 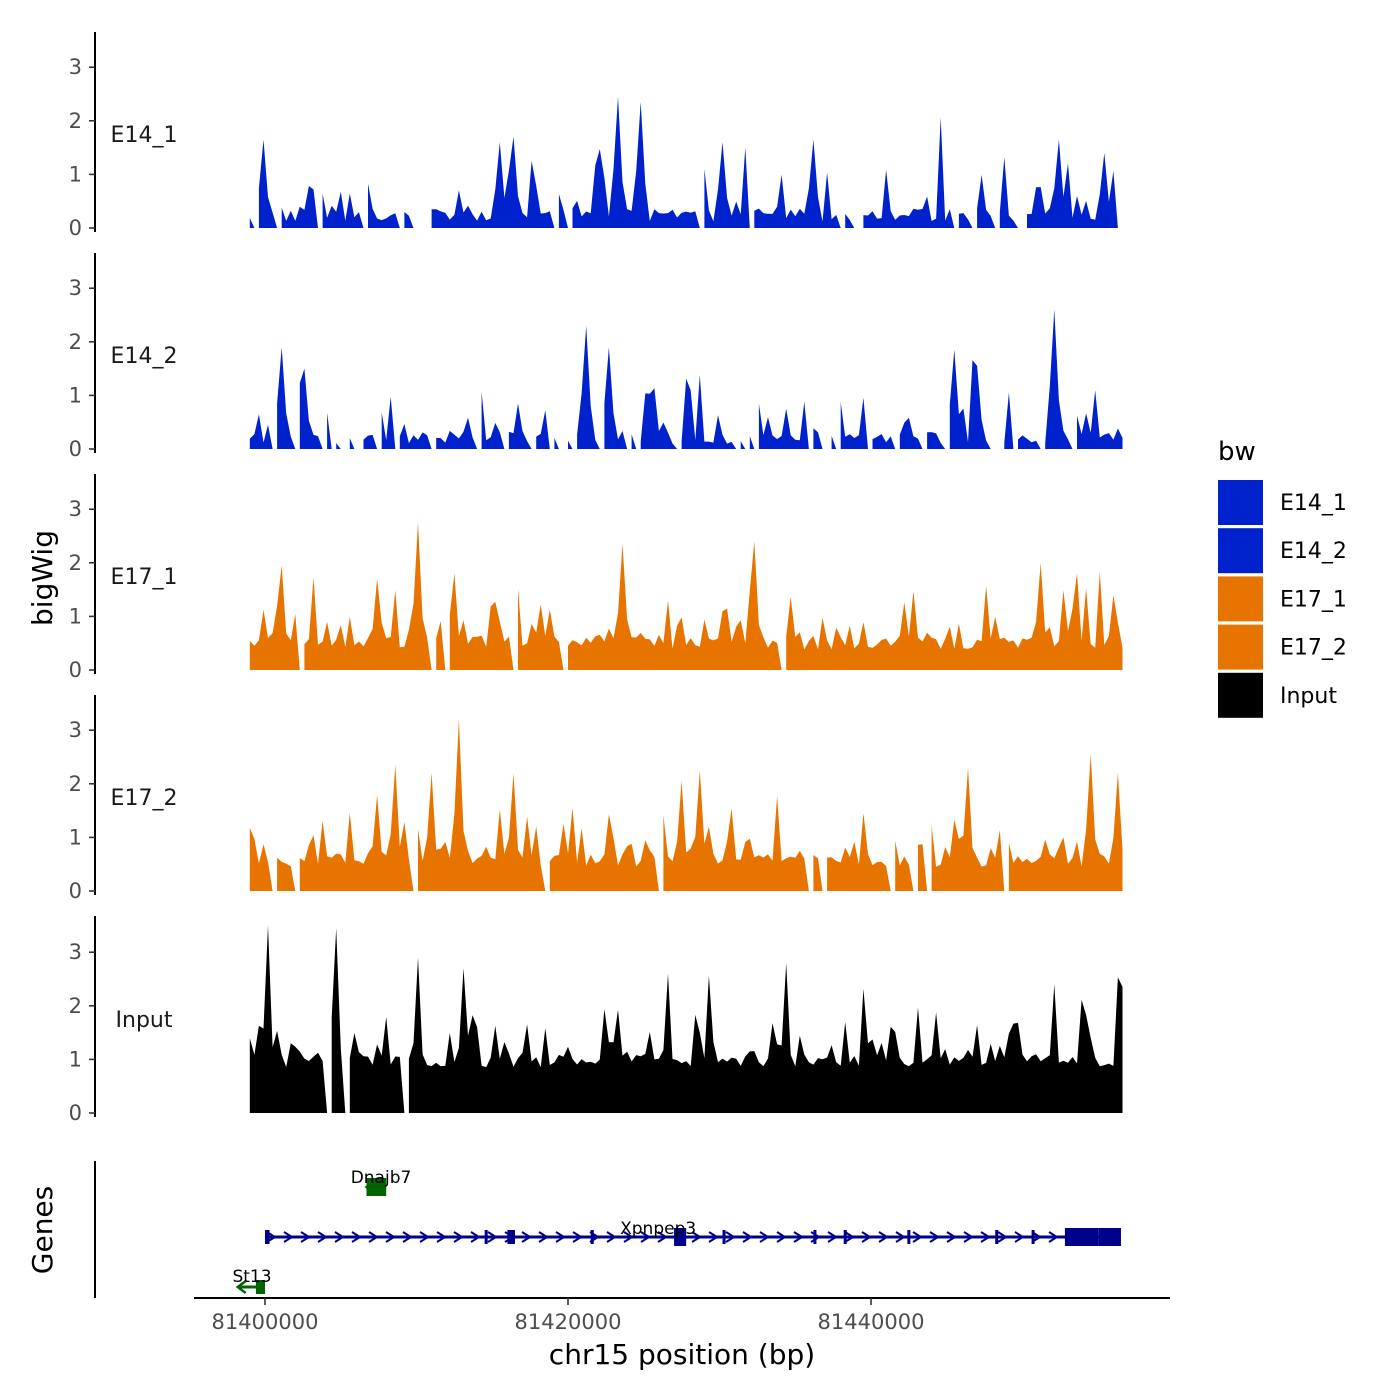 I want to click on legend-title: bw, so click(x=1237, y=452).